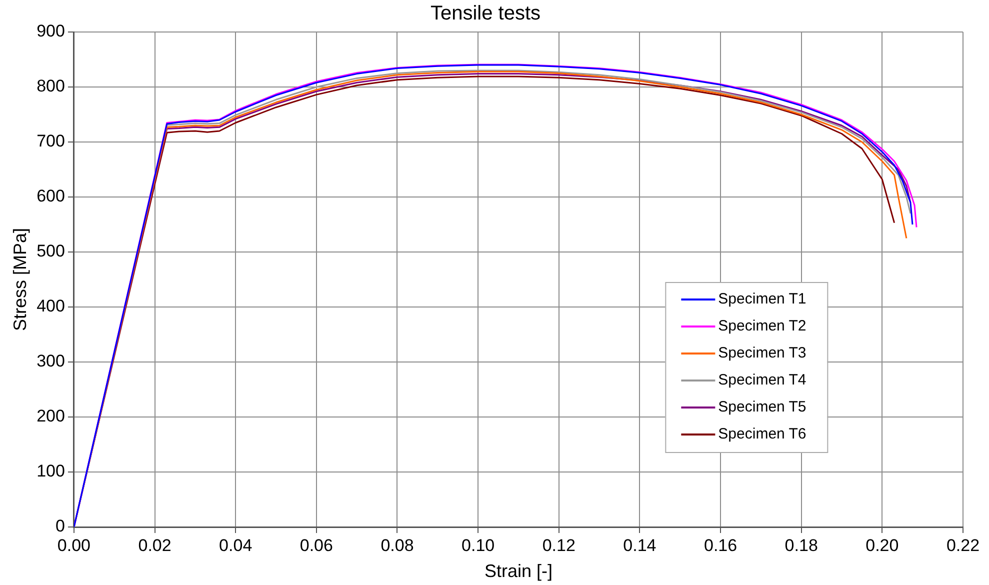 This screenshot has width=989, height=585. What do you see at coordinates (963, 545) in the screenshot?
I see `x-tick-label: 0.22` at bounding box center [963, 545].